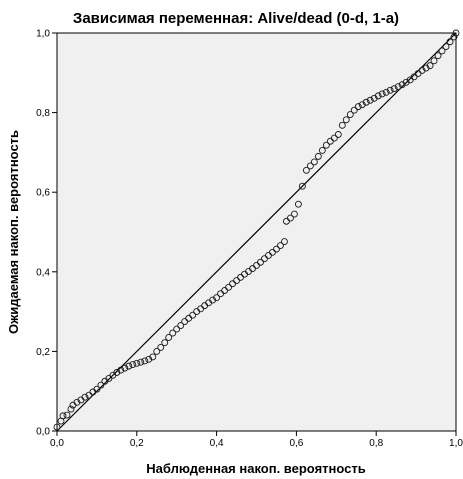 The height and width of the screenshot is (479, 463). Describe the element at coordinates (137, 443) in the screenshot. I see `x-tick-label: 0,2` at that location.